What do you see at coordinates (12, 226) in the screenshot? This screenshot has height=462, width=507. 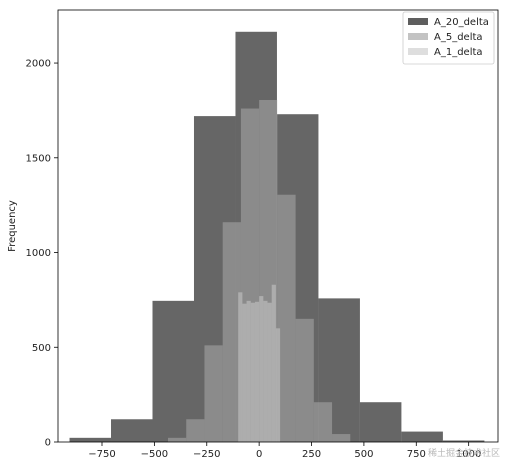 I see `y-axis-label: Frequency` at bounding box center [12, 226].